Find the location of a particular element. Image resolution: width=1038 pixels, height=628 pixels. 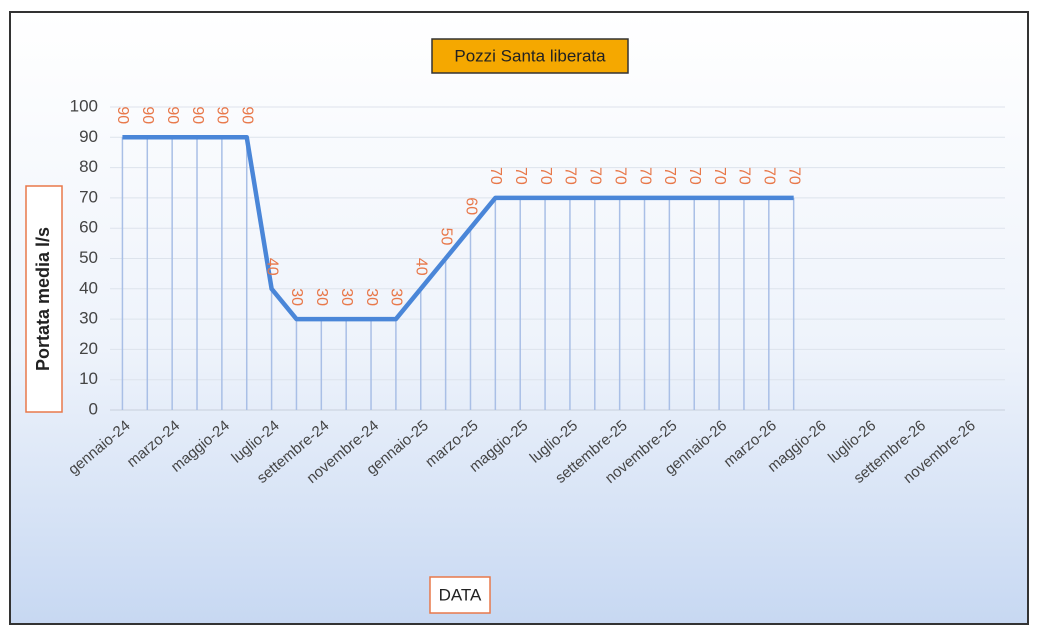

y-tick-label: 90 is located at coordinates (88, 136).